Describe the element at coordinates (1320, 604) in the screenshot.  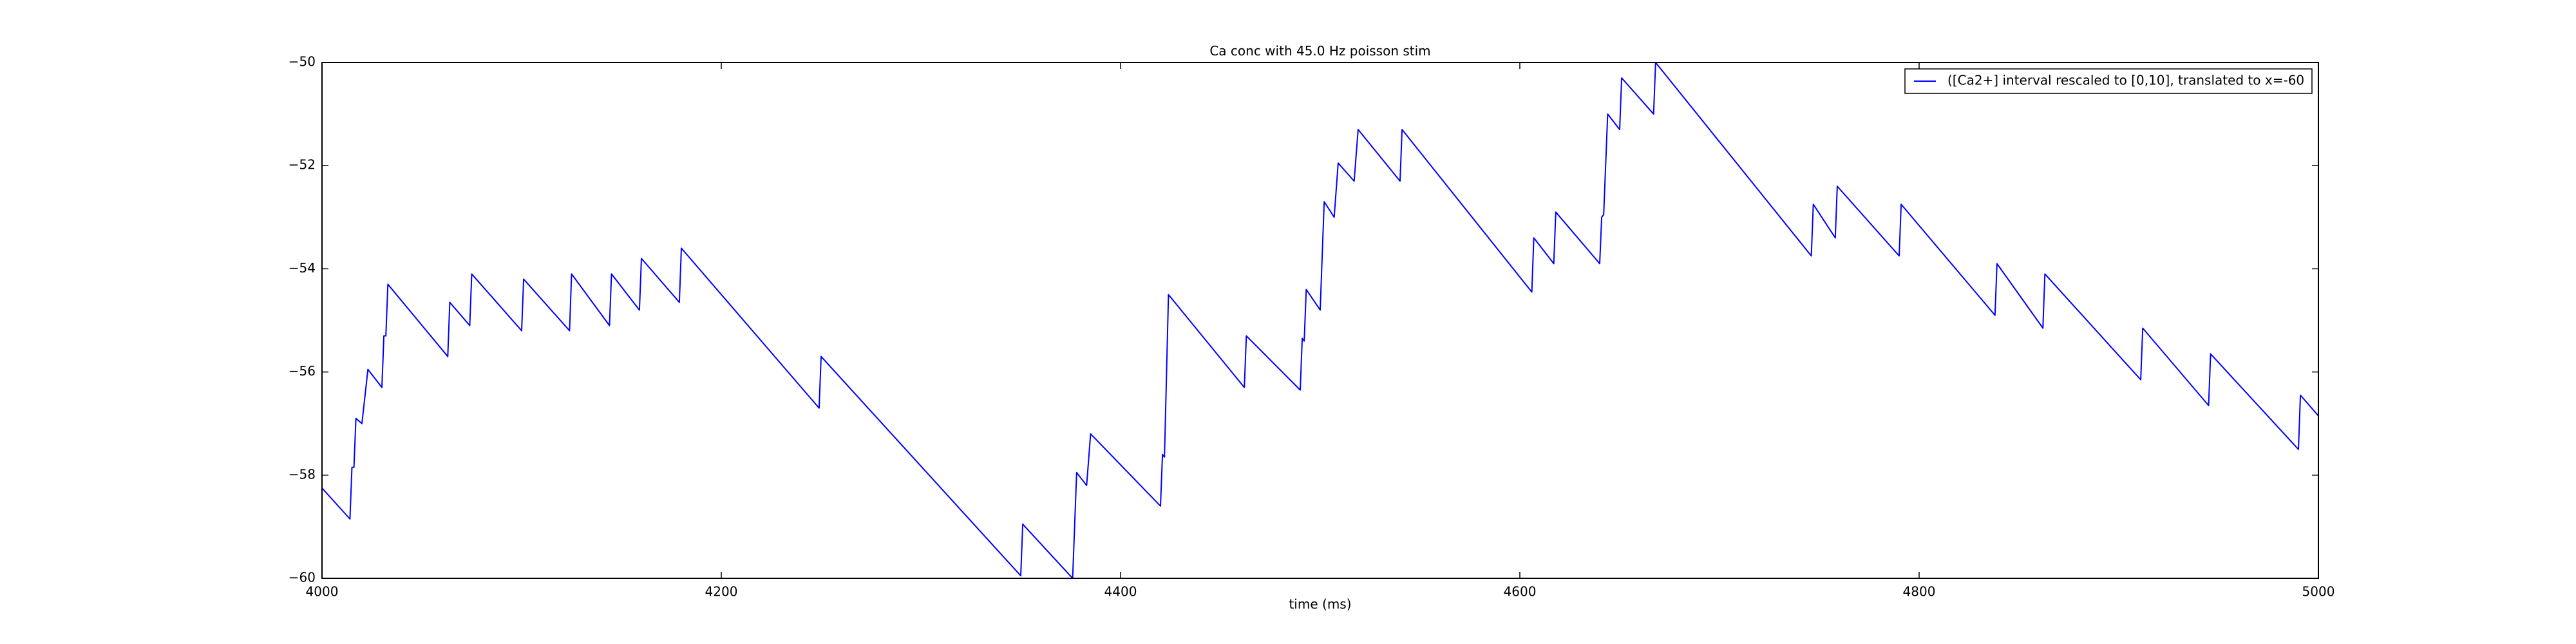
I see `x-axis-label: time (ms)` at that location.